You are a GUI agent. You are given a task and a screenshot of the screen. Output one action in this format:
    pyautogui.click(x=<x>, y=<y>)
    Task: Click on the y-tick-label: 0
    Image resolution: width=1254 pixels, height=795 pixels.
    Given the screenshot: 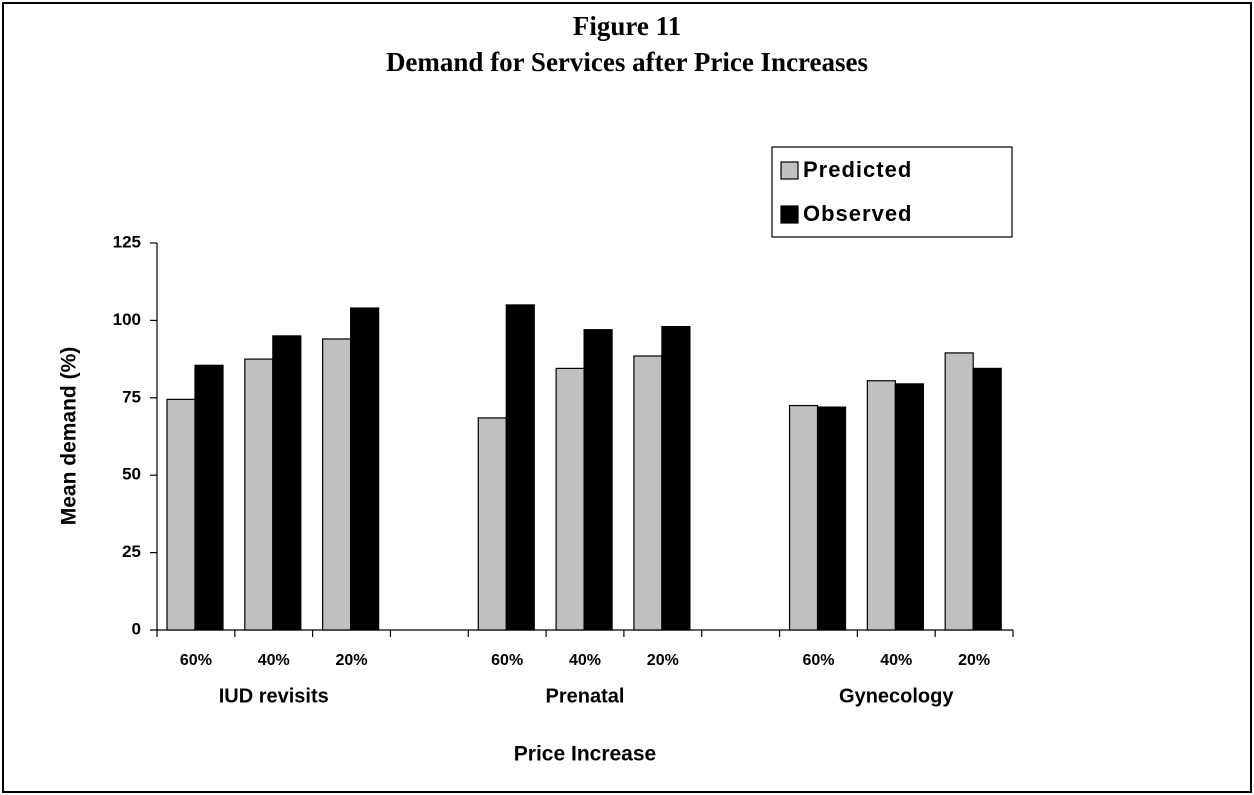 What is the action you would take?
    pyautogui.click(x=136, y=628)
    